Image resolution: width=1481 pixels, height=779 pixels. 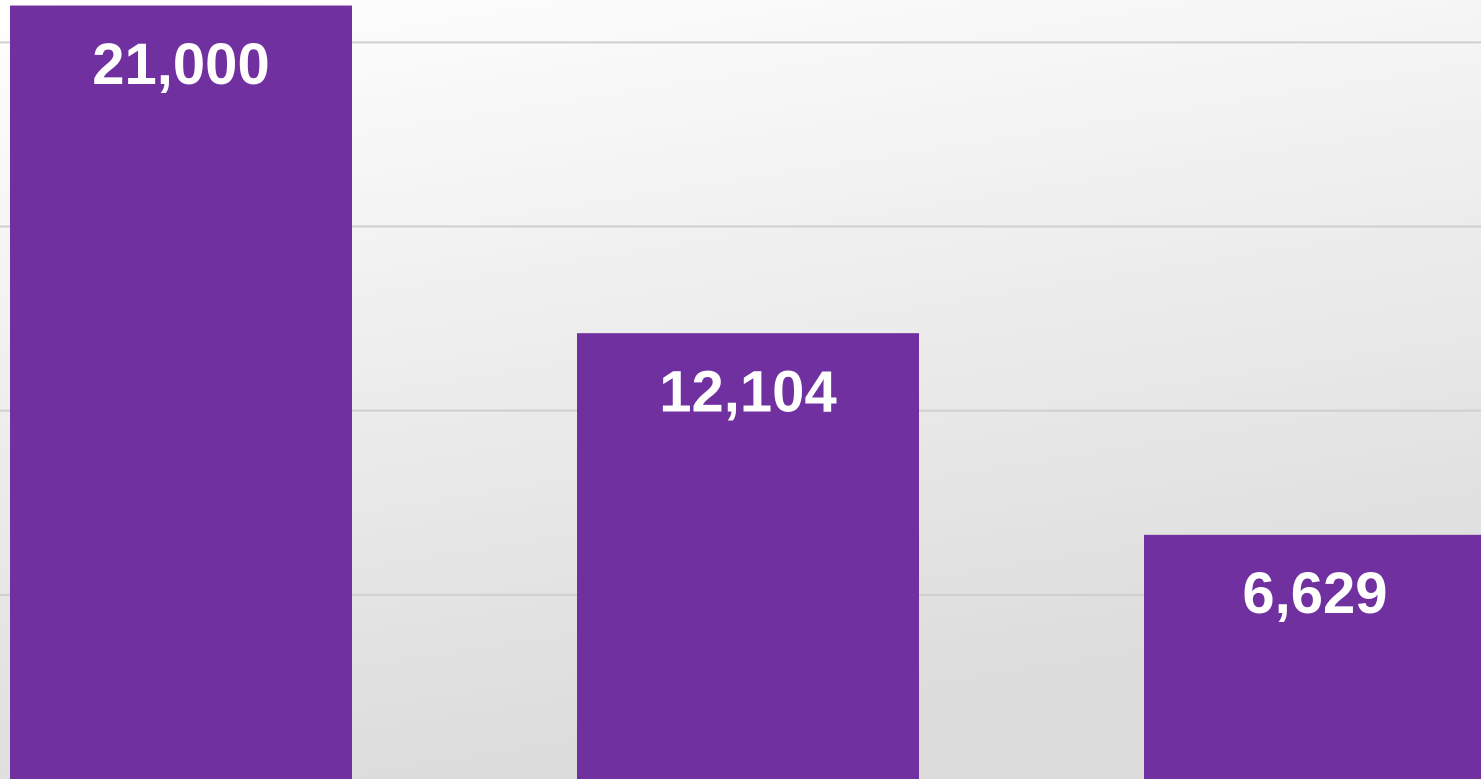 I want to click on data-label: 6,629, so click(x=1314, y=593).